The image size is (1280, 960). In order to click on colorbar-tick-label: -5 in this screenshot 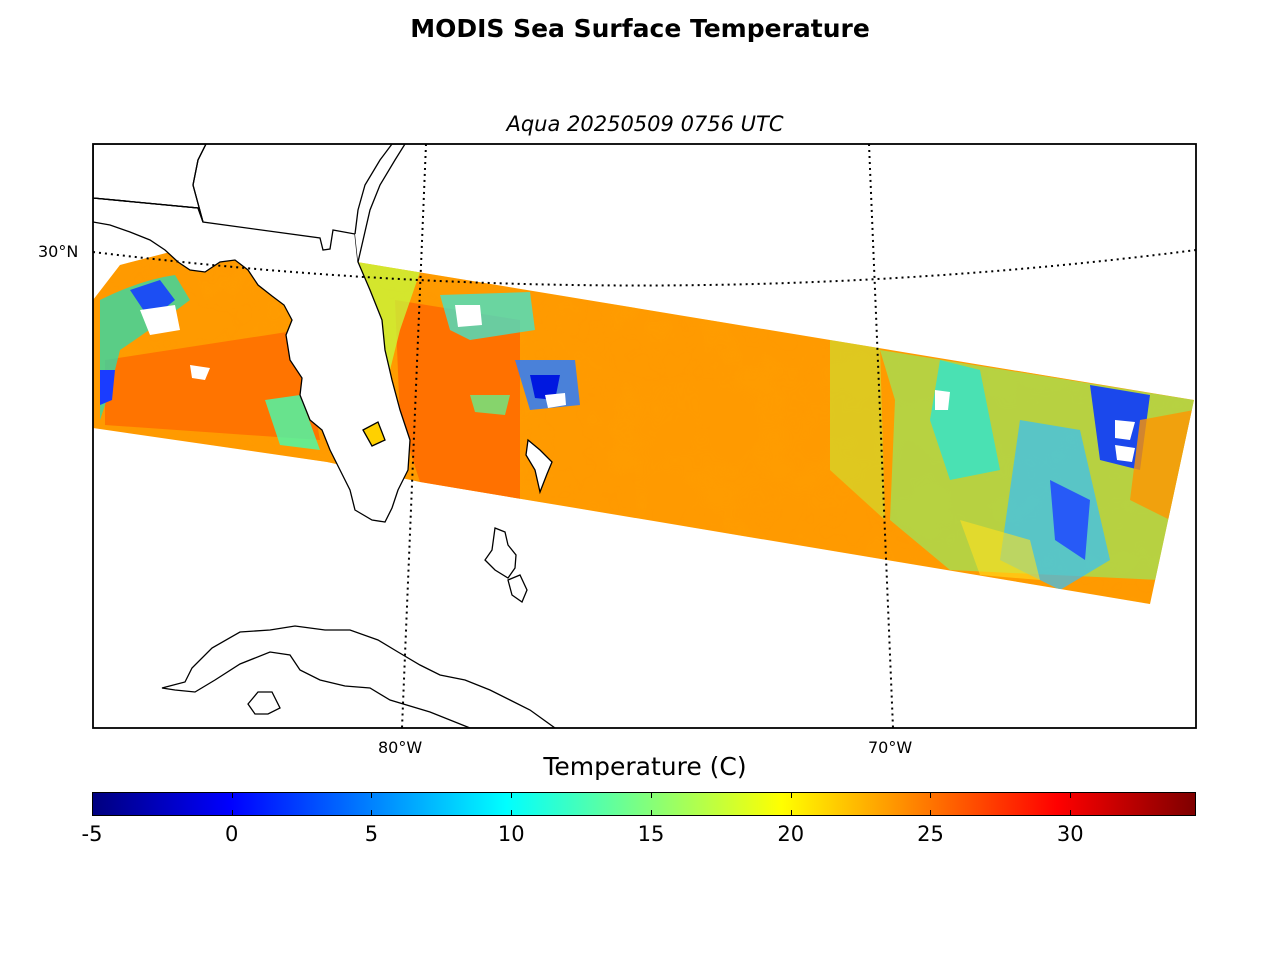, I will do `click(92, 834)`.